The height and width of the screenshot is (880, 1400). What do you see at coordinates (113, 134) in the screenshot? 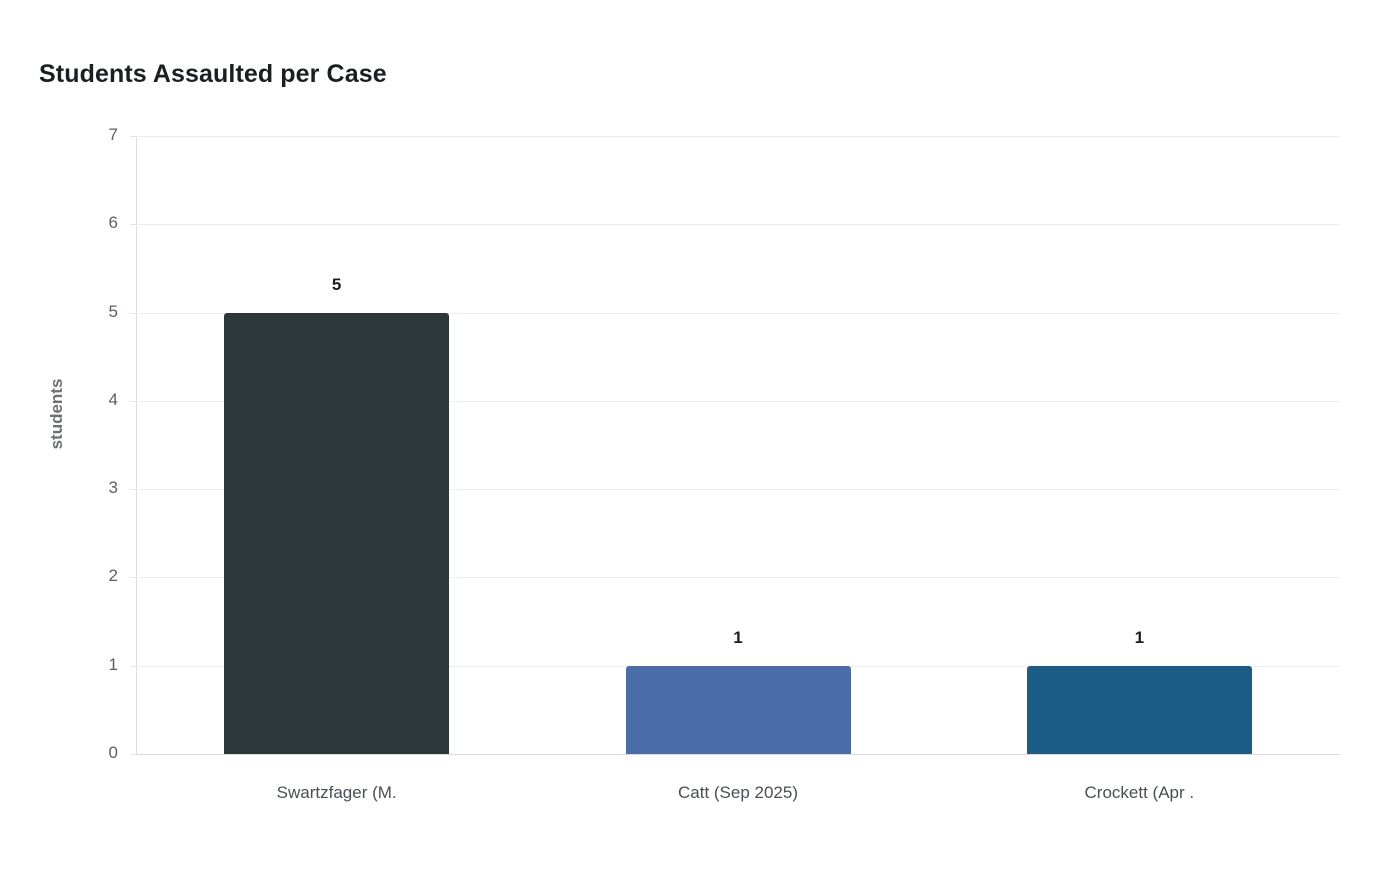
I see `y-axis-tick-label: 7` at bounding box center [113, 134].